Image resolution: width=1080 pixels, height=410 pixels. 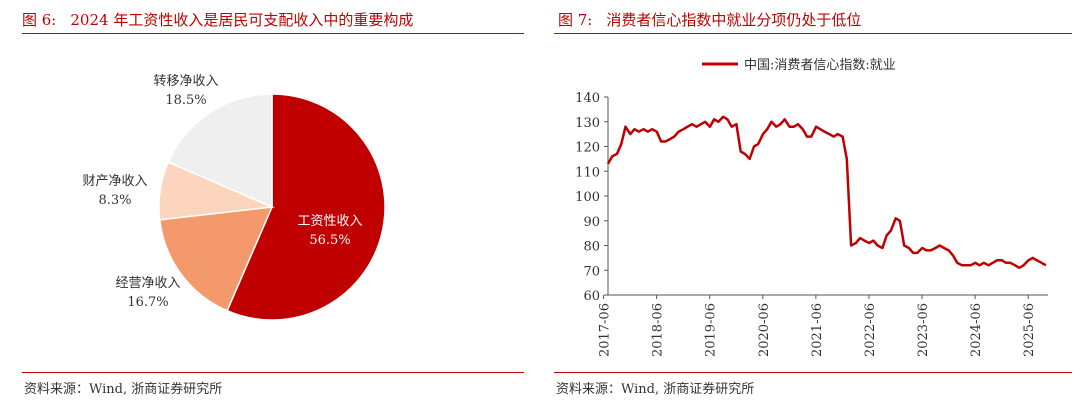 I want to click on x-tick-label: 2023-06, so click(x=923, y=330).